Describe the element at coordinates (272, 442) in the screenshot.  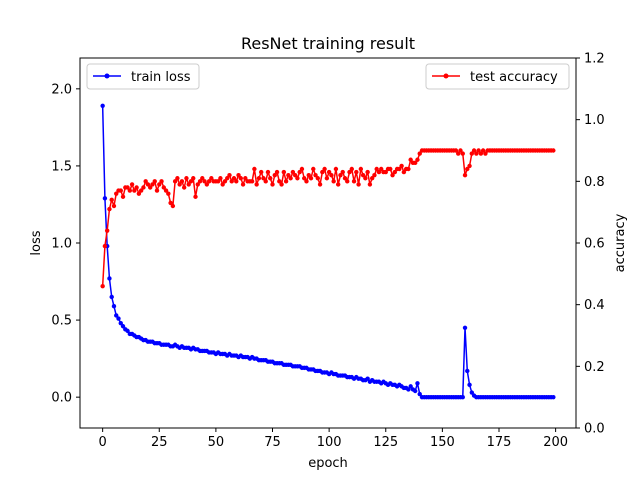
I see `x-tick-label: 75` at that location.